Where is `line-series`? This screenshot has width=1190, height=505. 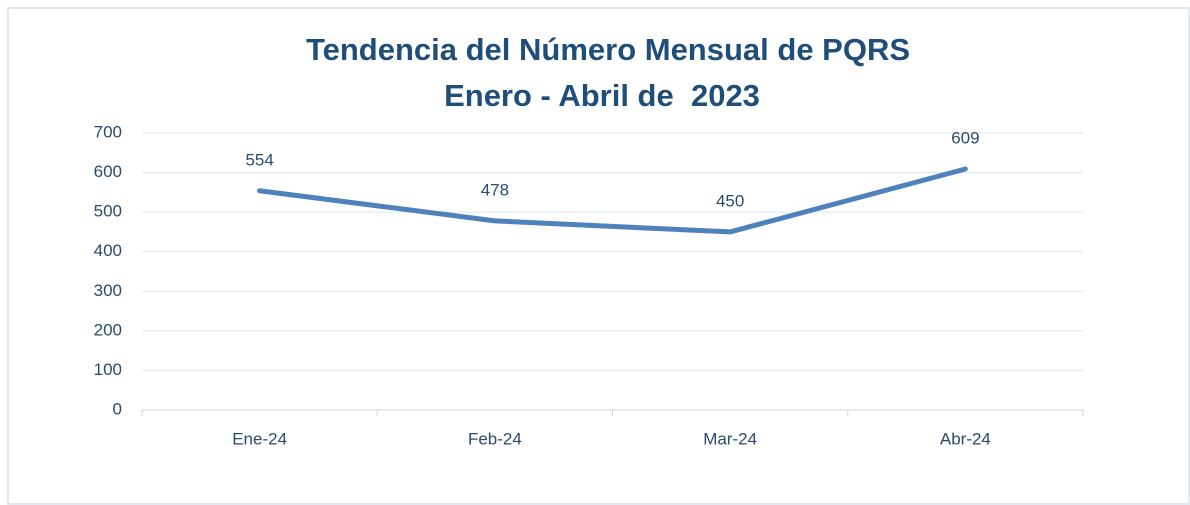
line-series is located at coordinates (612, 200).